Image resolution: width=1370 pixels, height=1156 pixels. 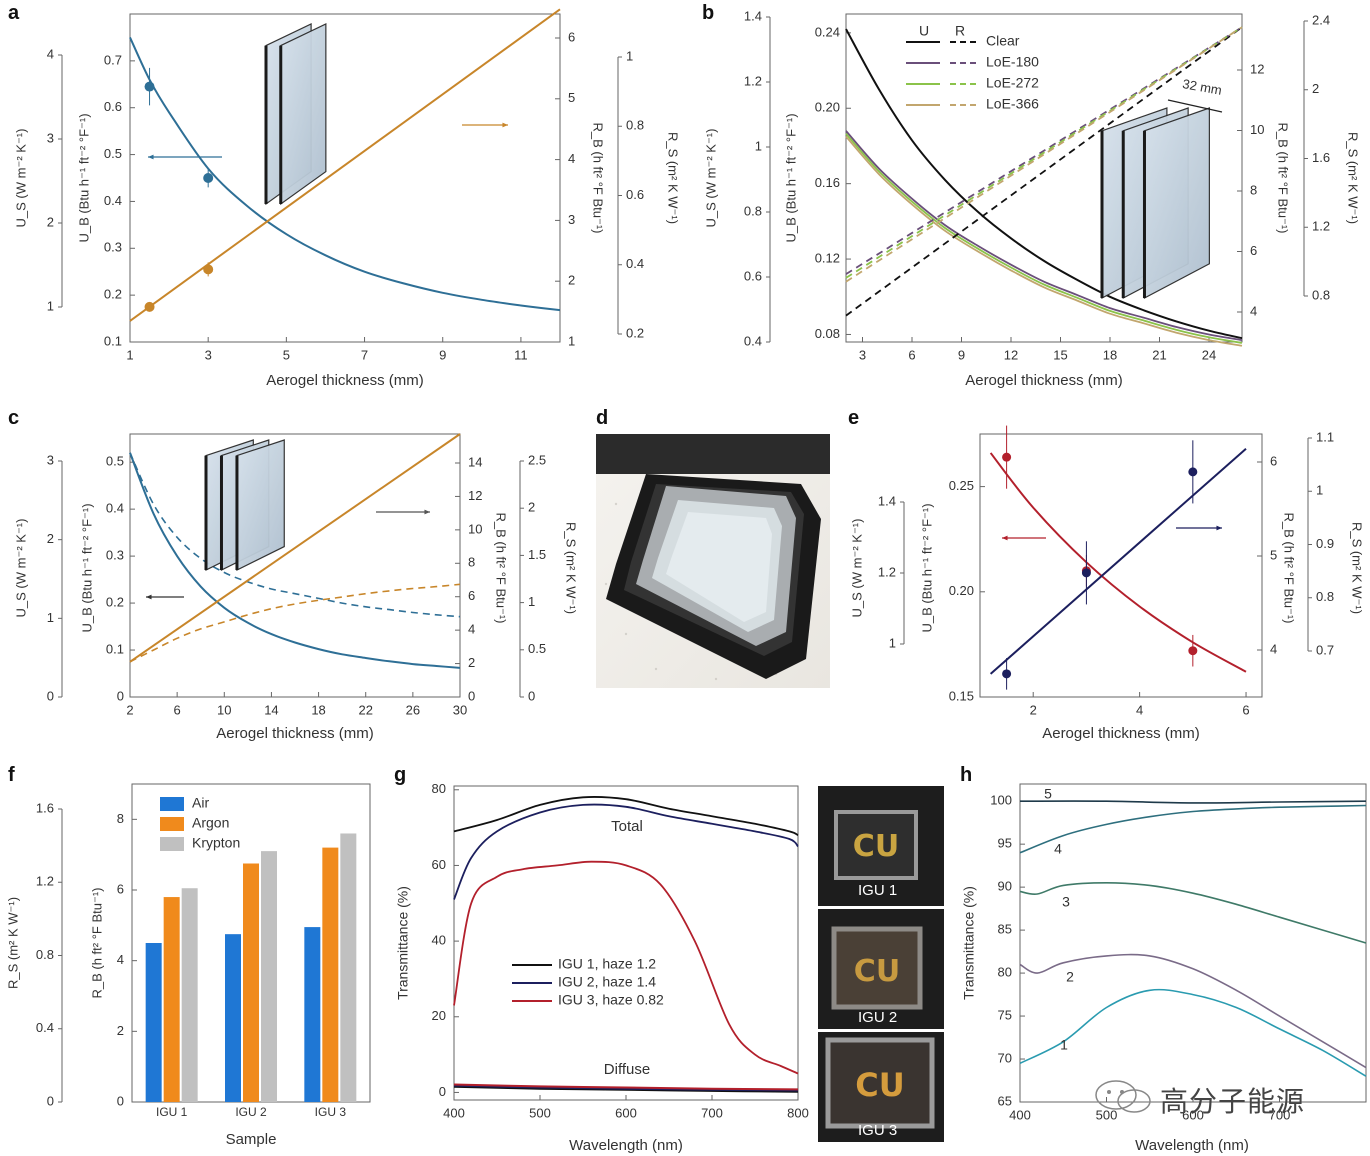 What do you see at coordinates (113, 247) in the screenshot?
I see `chart-a-ub-tick-label: 0.3` at bounding box center [113, 247].